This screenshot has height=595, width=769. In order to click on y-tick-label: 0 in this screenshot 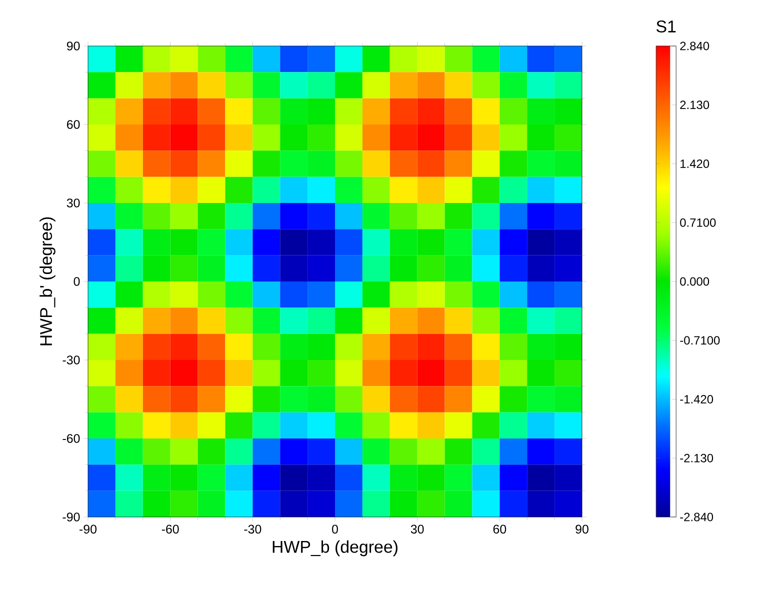, I will do `click(77, 281)`.